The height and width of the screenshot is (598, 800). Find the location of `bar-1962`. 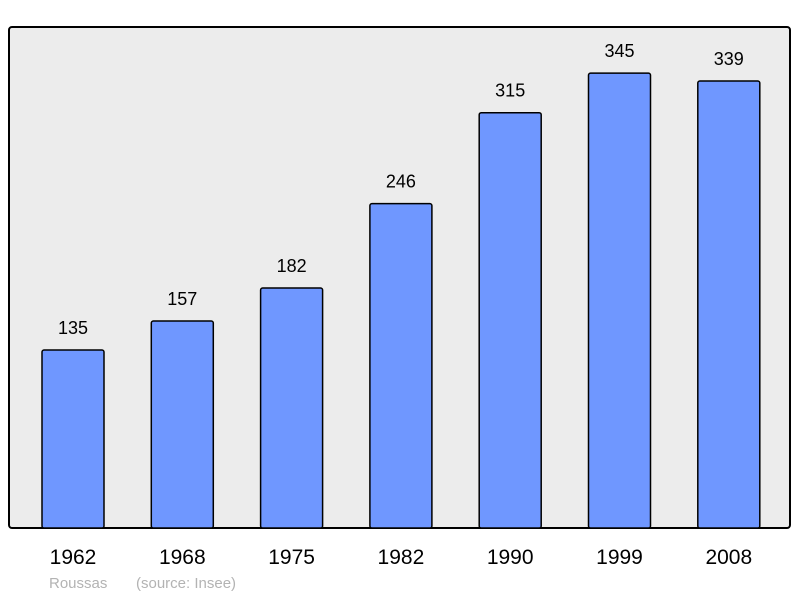

bar-1962 is located at coordinates (73, 439).